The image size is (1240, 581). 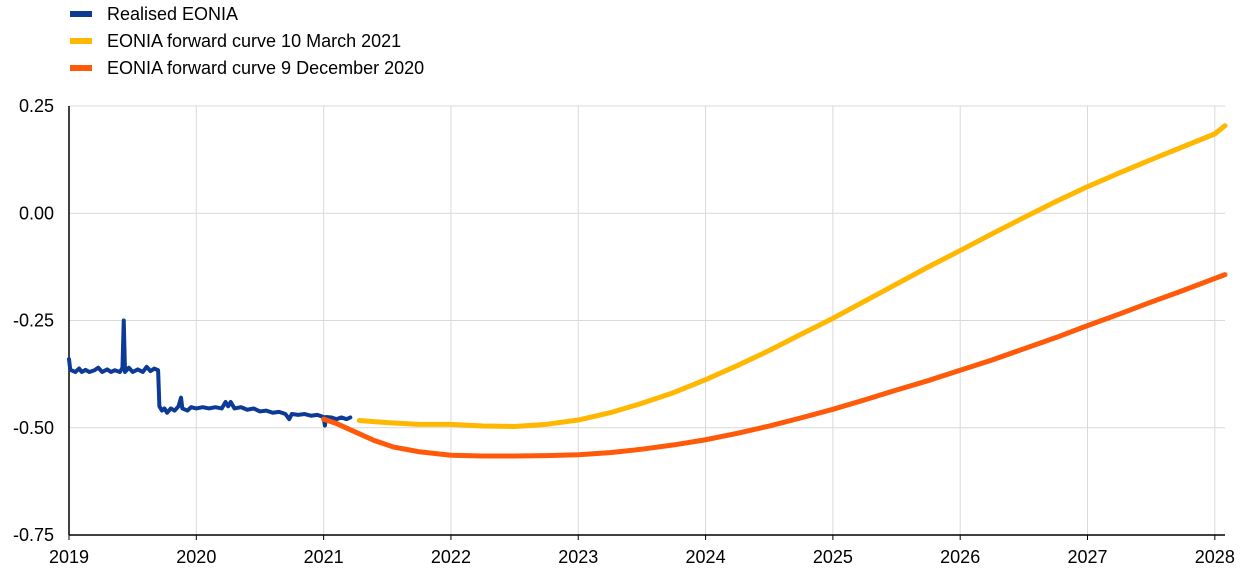 What do you see at coordinates (960, 557) in the screenshot?
I see `x-tick-label-8: 2026` at bounding box center [960, 557].